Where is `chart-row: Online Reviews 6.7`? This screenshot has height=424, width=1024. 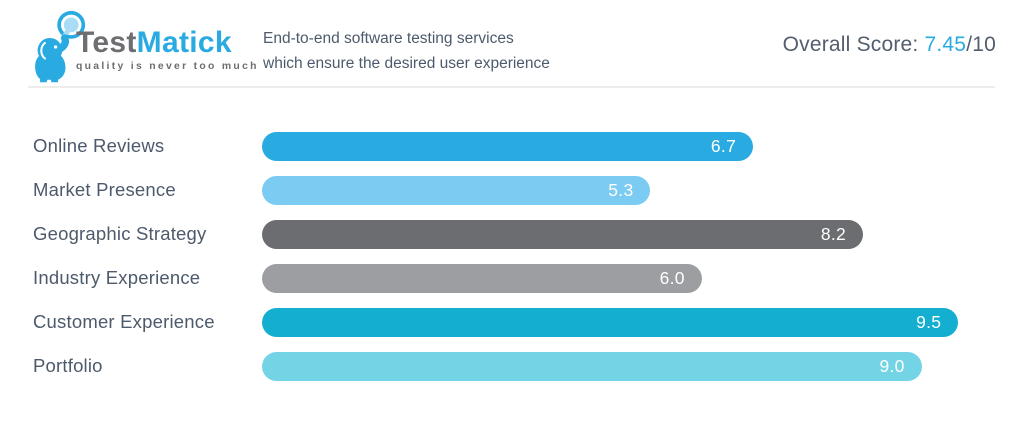 chart-row: Online Reviews 6.7 is located at coordinates (514, 146).